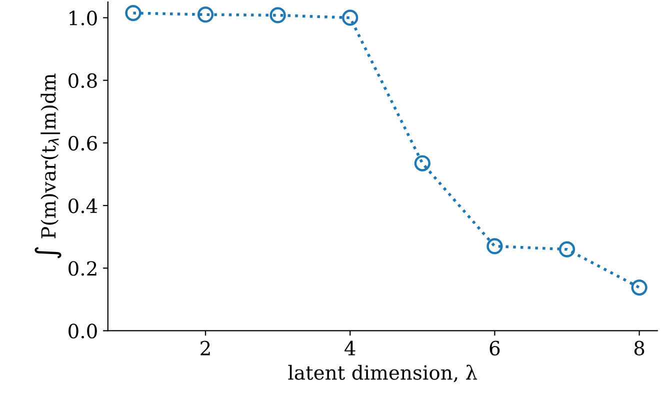 The height and width of the screenshot is (416, 662). I want to click on y-tick-label: 0.0, so click(82, 331).